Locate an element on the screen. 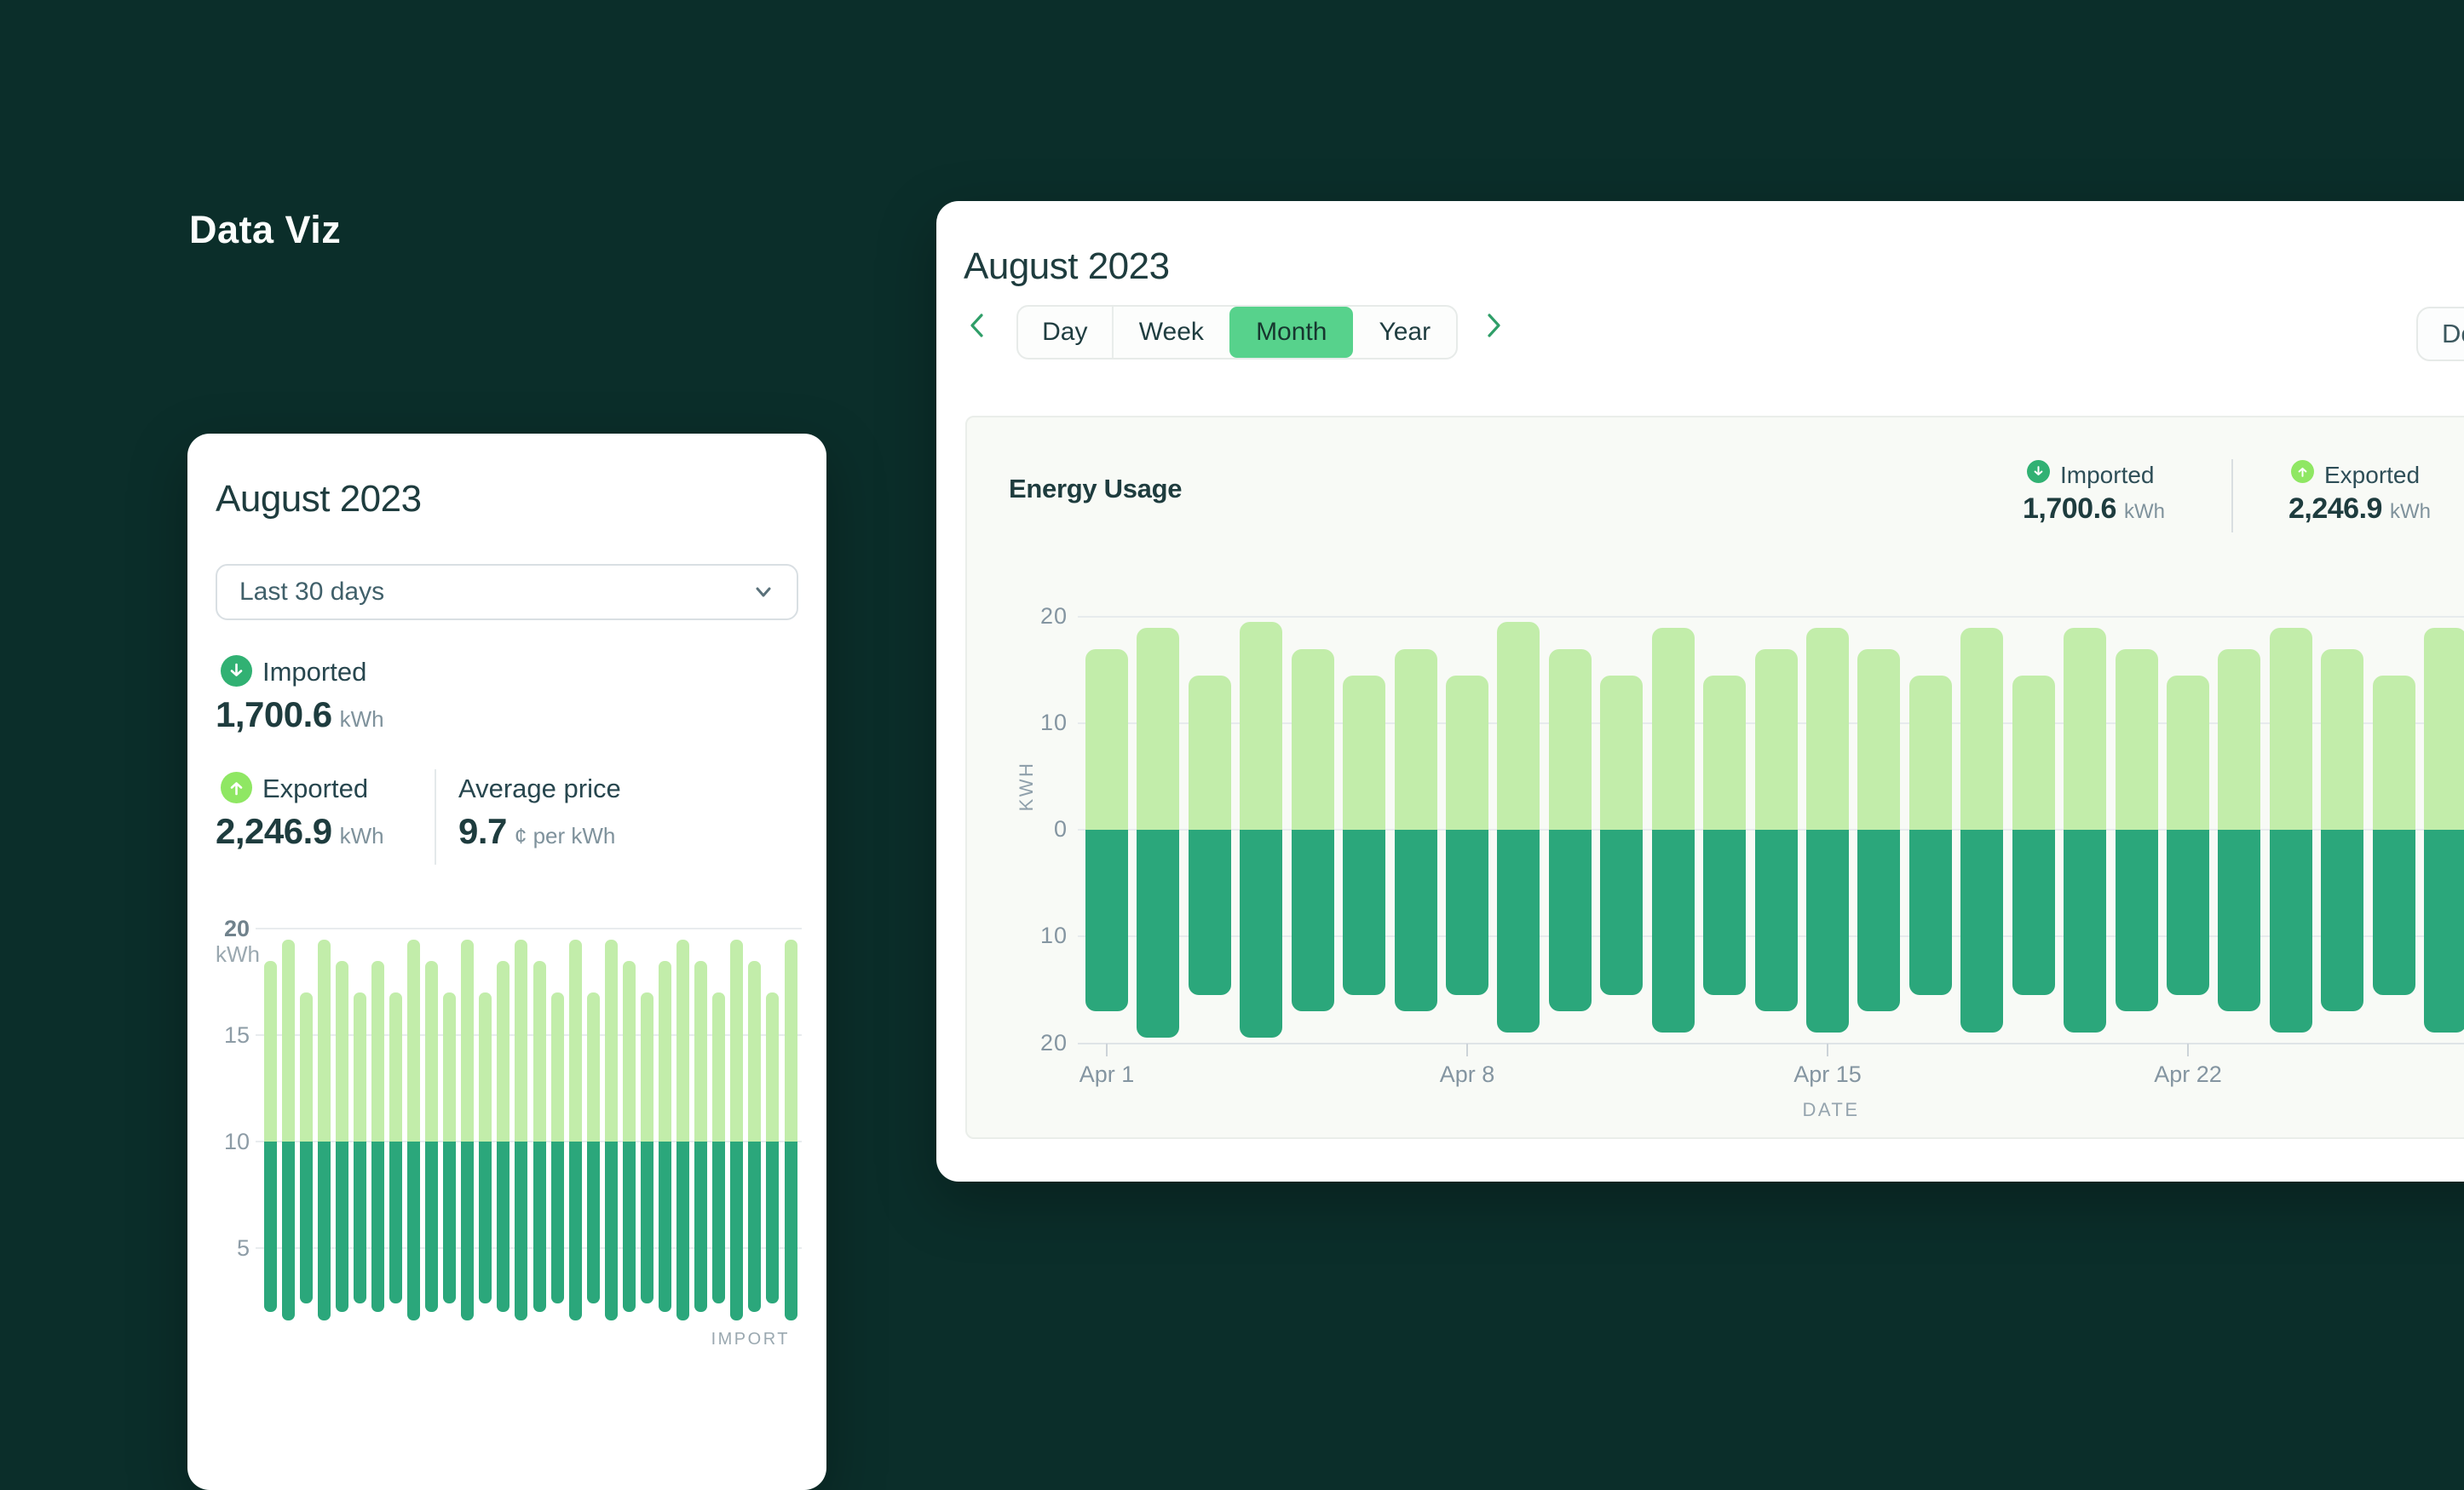  date-range-dropdown: Last 30 days is located at coordinates (507, 592).